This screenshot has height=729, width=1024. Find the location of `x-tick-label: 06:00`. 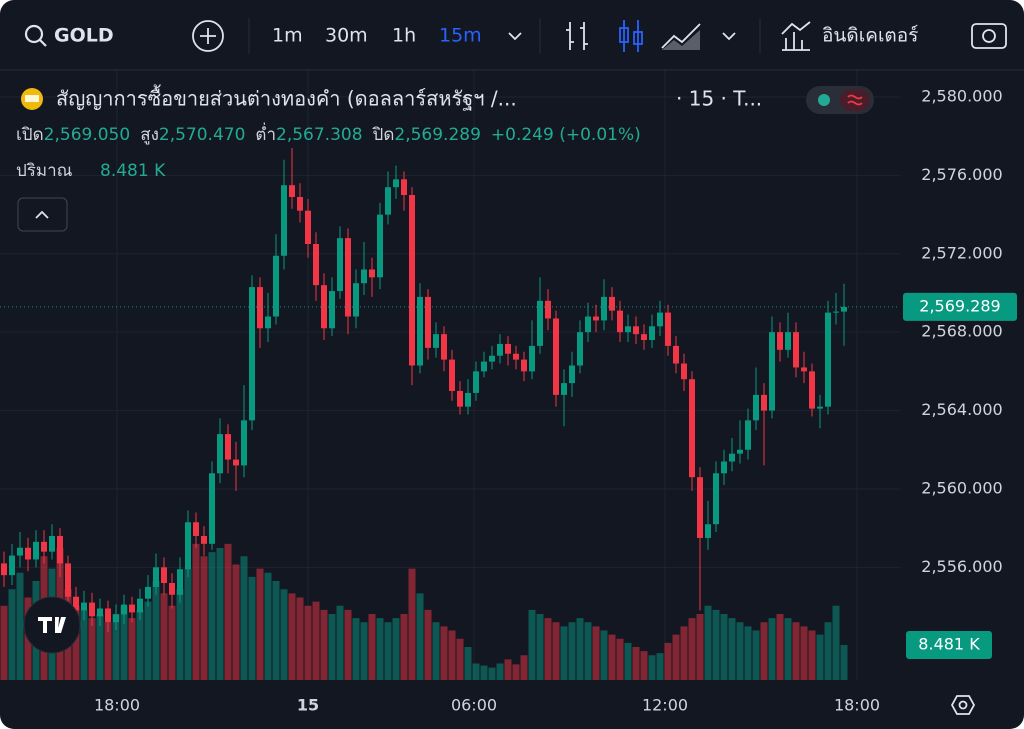

x-tick-label: 06:00 is located at coordinates (474, 705).